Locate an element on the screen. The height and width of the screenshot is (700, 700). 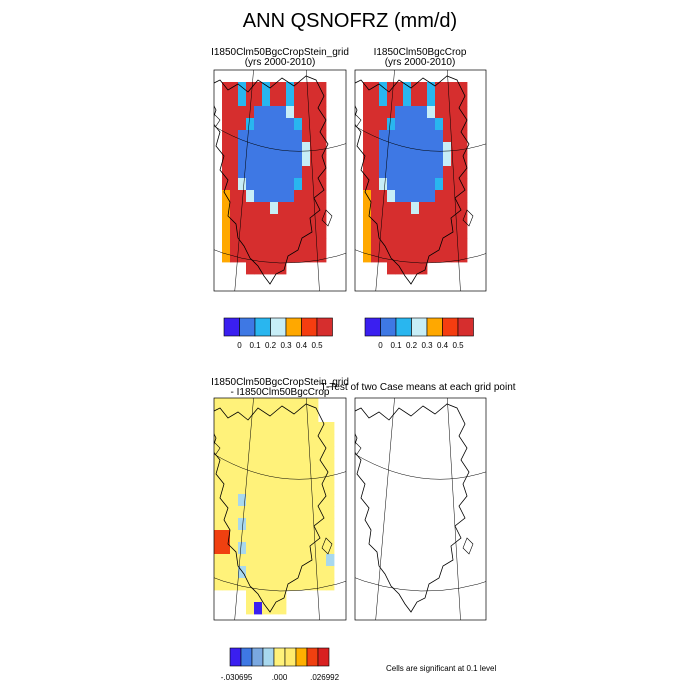
panel-title-bottom-left: I1850Clm50BgcCropStein_grid is located at coordinates (280, 382).